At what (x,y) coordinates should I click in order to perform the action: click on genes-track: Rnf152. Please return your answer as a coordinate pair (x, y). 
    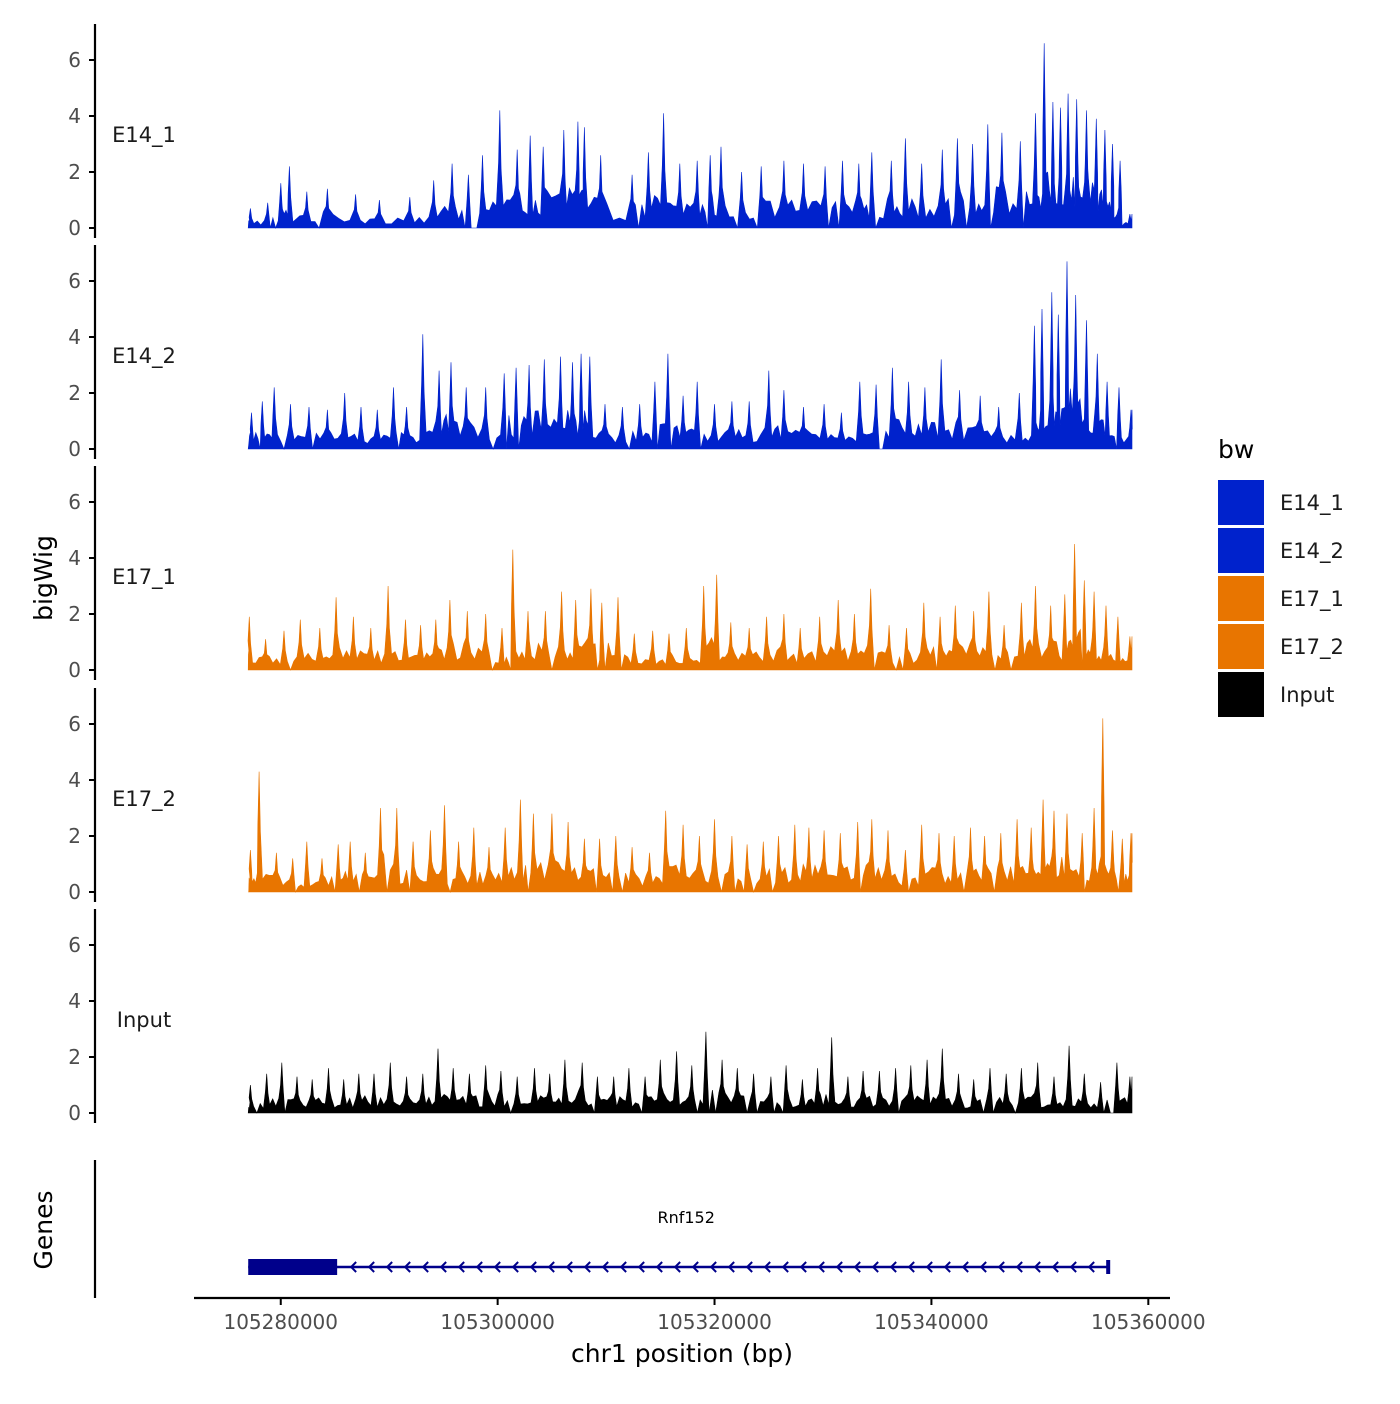
    Looking at the image, I should click on (602, 1229).